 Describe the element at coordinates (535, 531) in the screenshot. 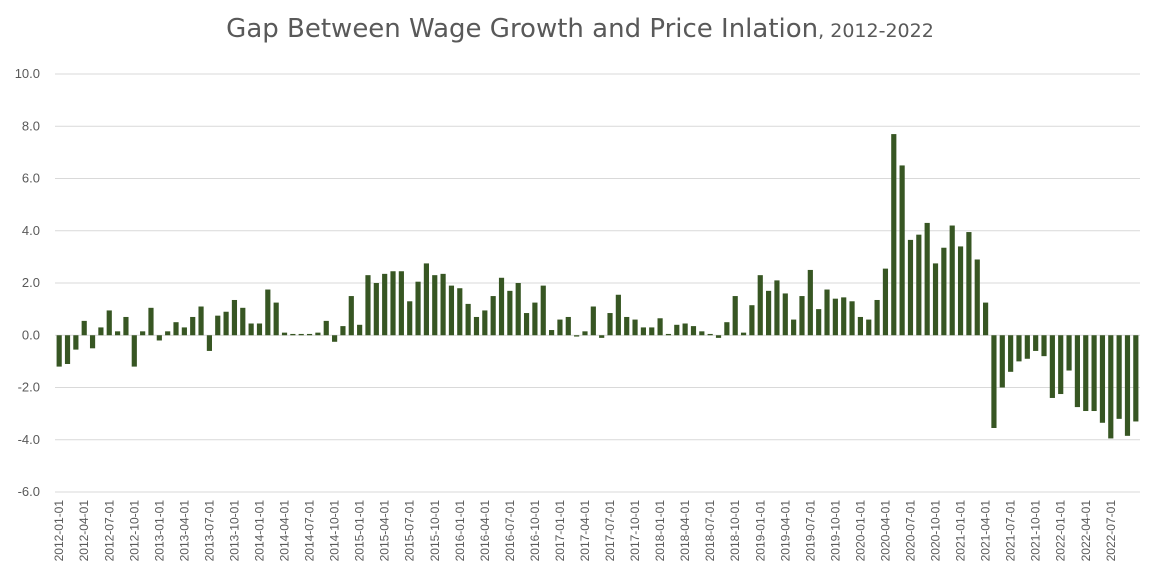

I see `x-tick-label: 2016-10-01` at that location.